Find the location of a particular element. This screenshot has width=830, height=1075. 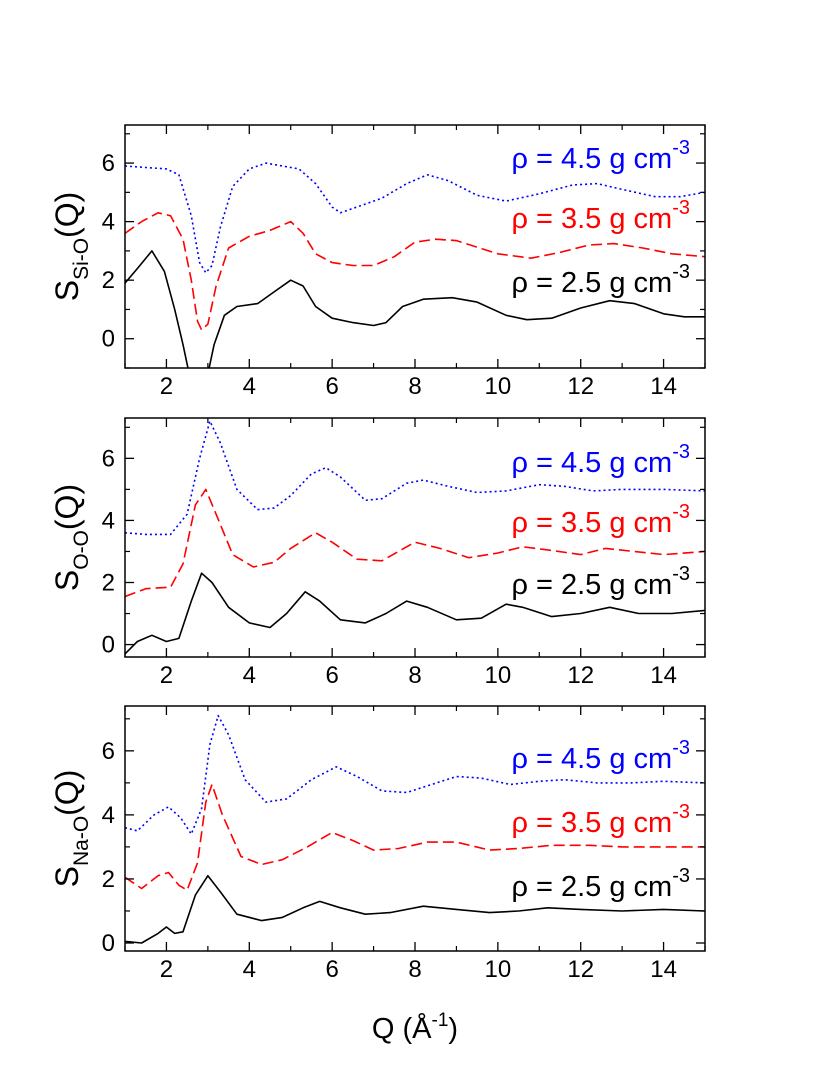

y-axis-label: SO-O(Q) is located at coordinates (71, 537).